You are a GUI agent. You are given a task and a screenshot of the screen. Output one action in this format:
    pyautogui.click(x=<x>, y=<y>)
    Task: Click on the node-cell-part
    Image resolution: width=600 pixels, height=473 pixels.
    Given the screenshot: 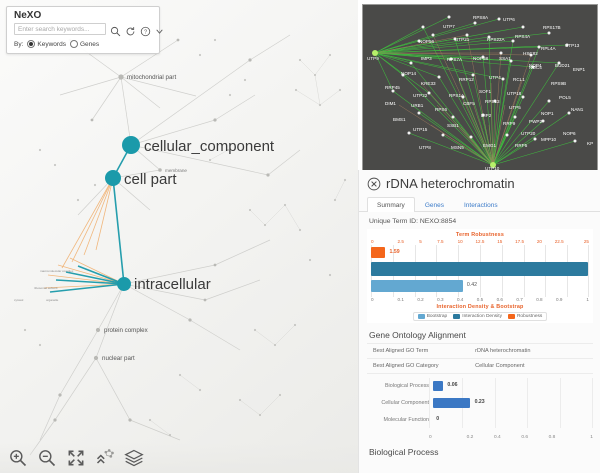 What is the action you would take?
    pyautogui.click(x=113, y=178)
    